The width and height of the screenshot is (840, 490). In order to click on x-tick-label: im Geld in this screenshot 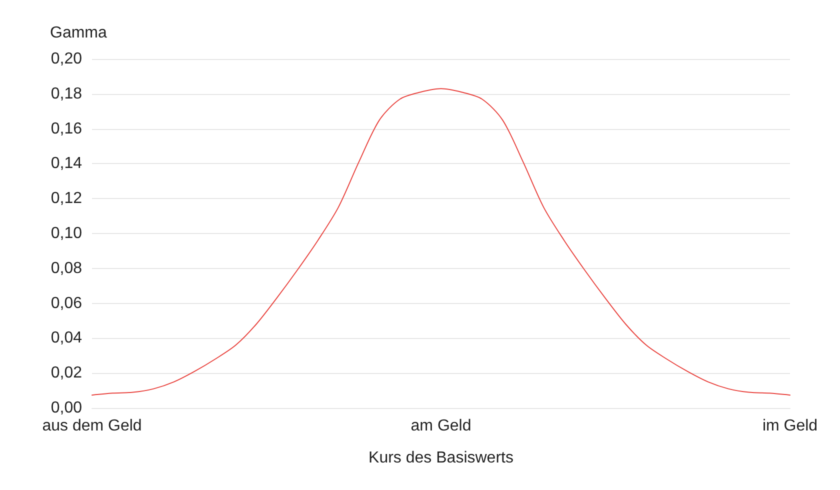, I will do `click(790, 426)`.